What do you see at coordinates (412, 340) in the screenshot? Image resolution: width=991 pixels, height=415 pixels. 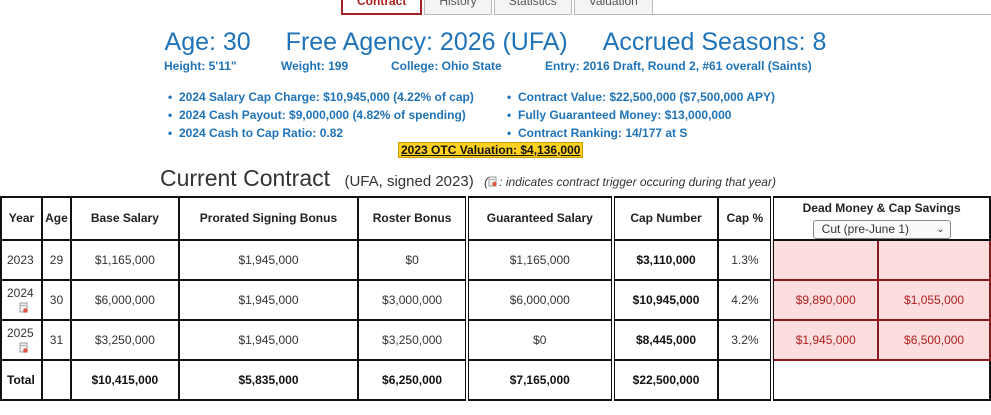 I see `cell-roster-bonus: $3,250,000` at bounding box center [412, 340].